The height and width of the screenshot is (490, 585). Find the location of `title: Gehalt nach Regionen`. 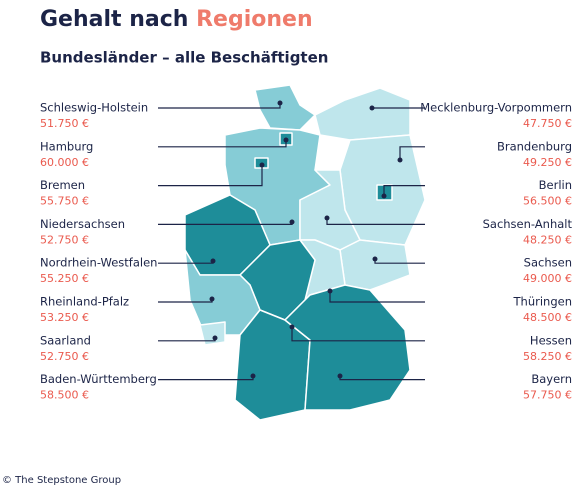

title: Gehalt nach Regionen is located at coordinates (176, 19).